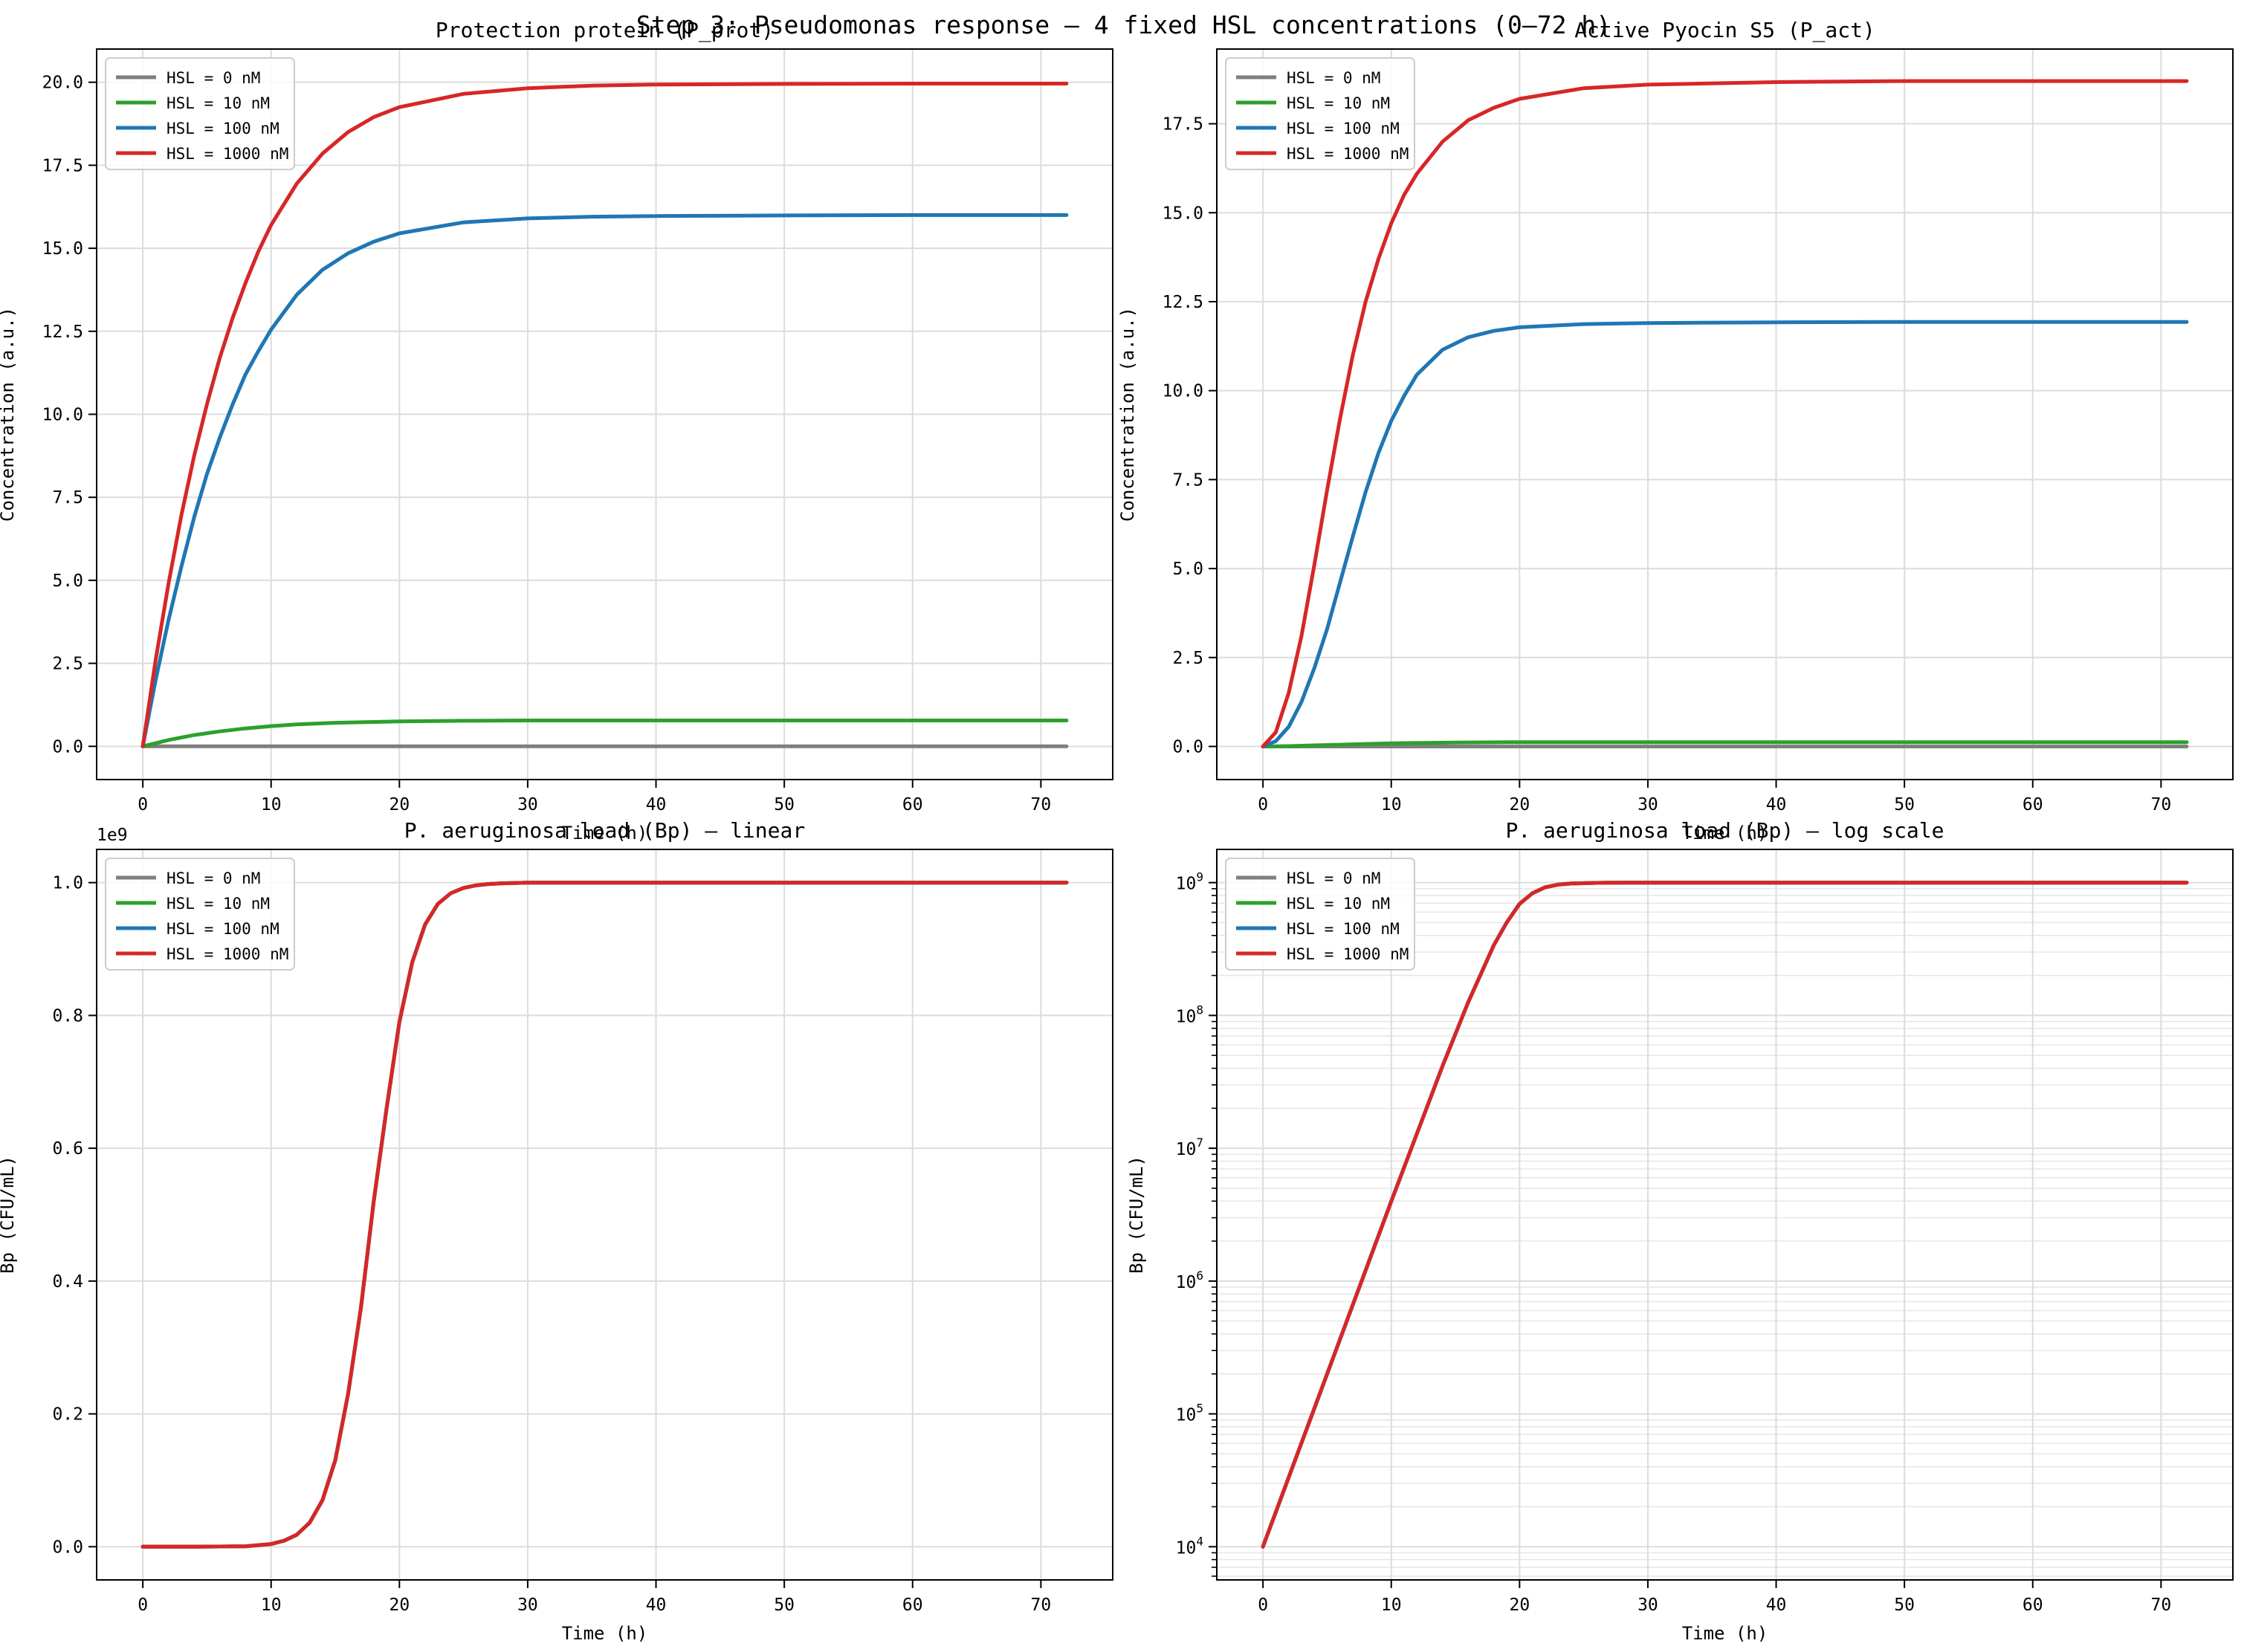  I want to click on y-tick-label: 20.0, so click(63, 83).